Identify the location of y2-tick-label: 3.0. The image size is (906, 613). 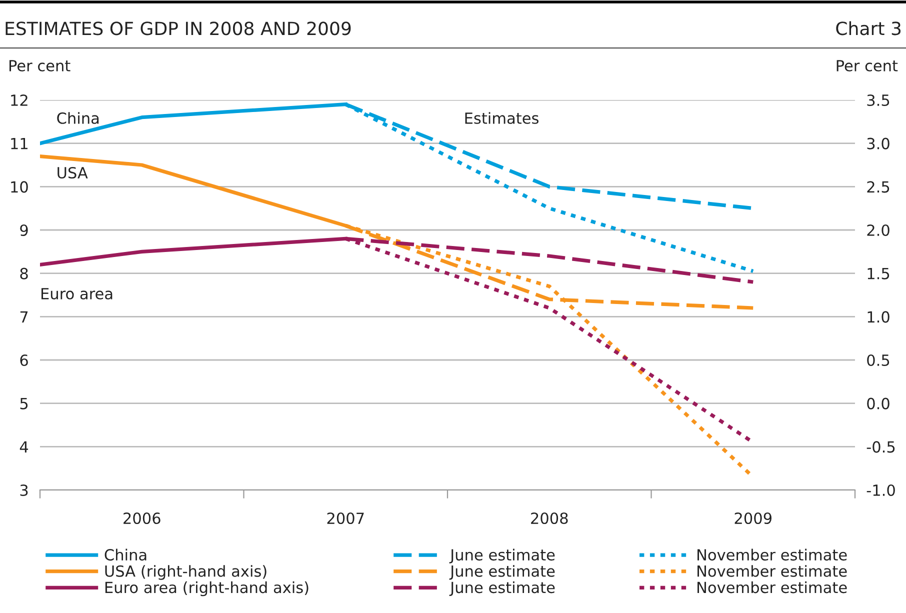
(878, 144).